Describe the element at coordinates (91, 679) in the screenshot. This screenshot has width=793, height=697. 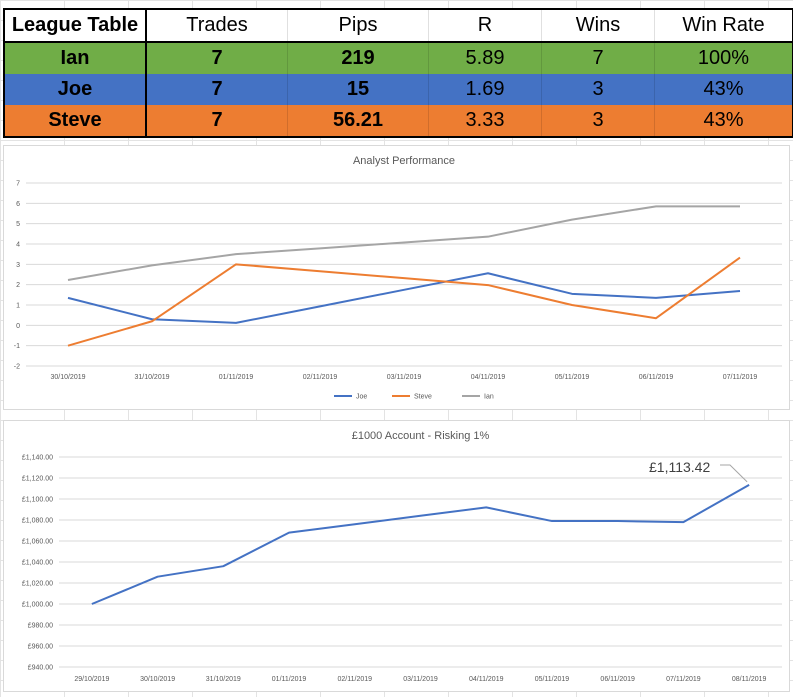
I see `x-tick-label: 29/10/2019` at that location.